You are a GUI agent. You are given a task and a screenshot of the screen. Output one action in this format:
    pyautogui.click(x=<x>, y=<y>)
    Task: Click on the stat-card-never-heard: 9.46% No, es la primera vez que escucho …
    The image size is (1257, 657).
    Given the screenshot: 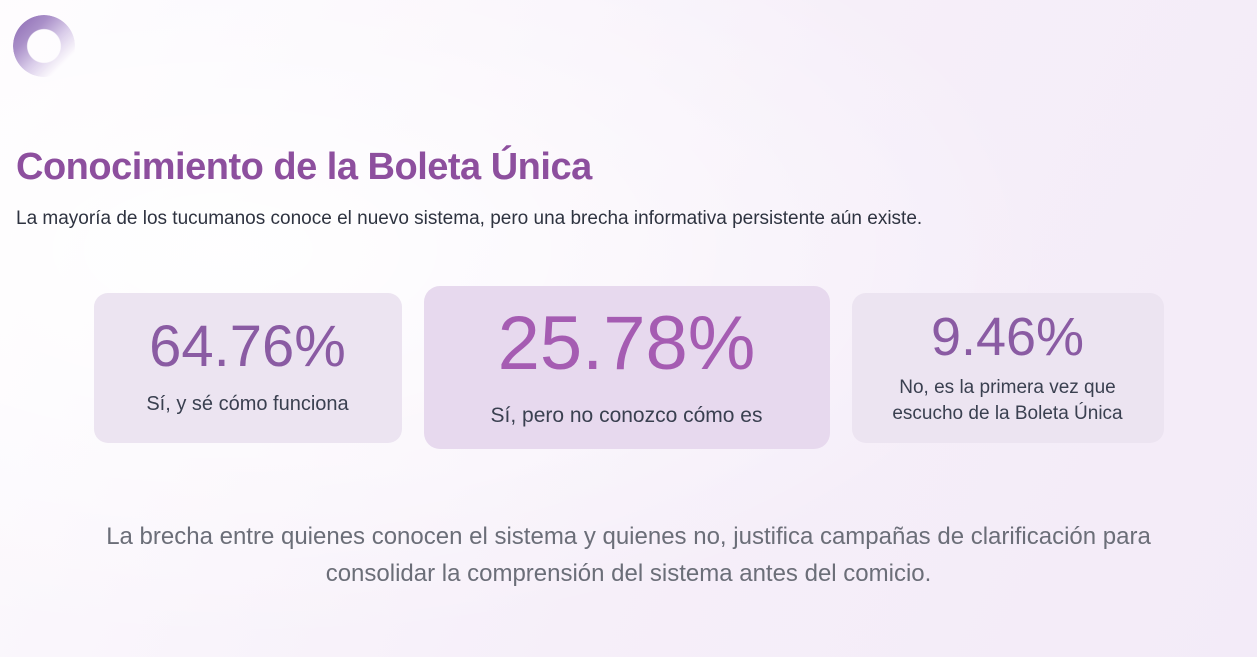 What is the action you would take?
    pyautogui.click(x=1007, y=367)
    